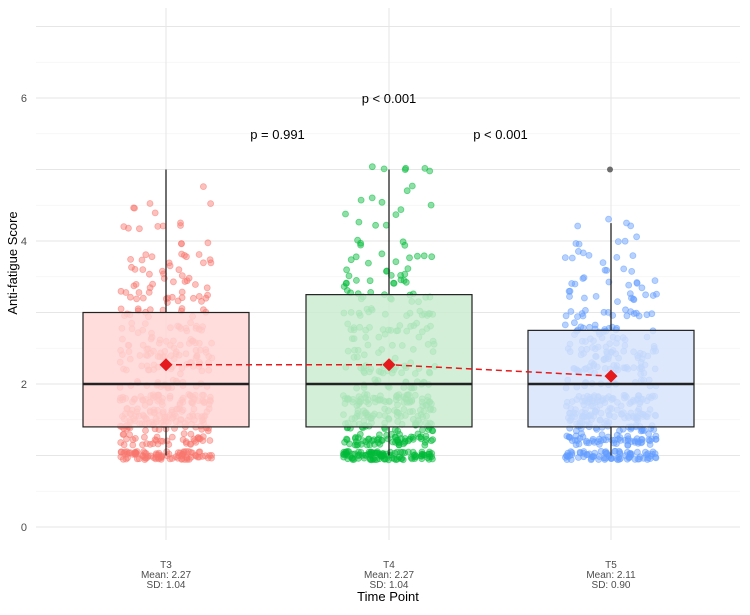 This screenshot has height=615, width=750. Describe the element at coordinates (389, 98) in the screenshot. I see `p-value-label: p < 0.001` at that location.